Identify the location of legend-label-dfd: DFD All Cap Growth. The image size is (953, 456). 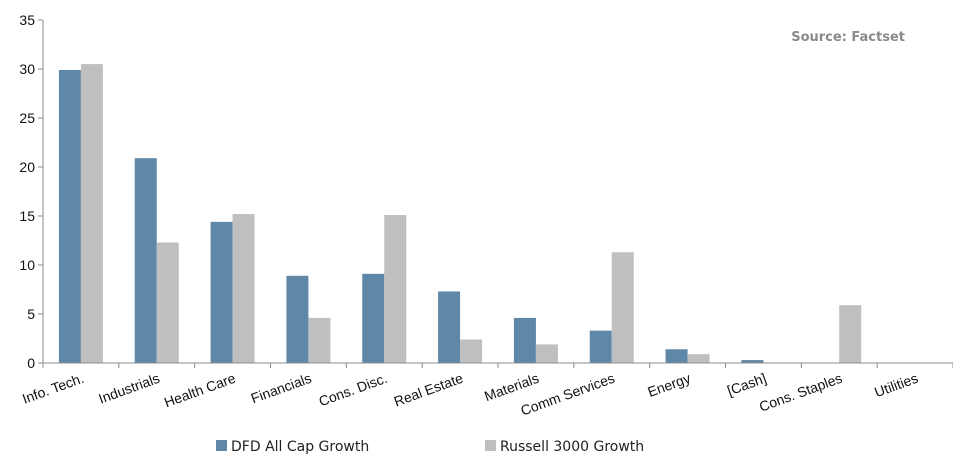
(300, 447).